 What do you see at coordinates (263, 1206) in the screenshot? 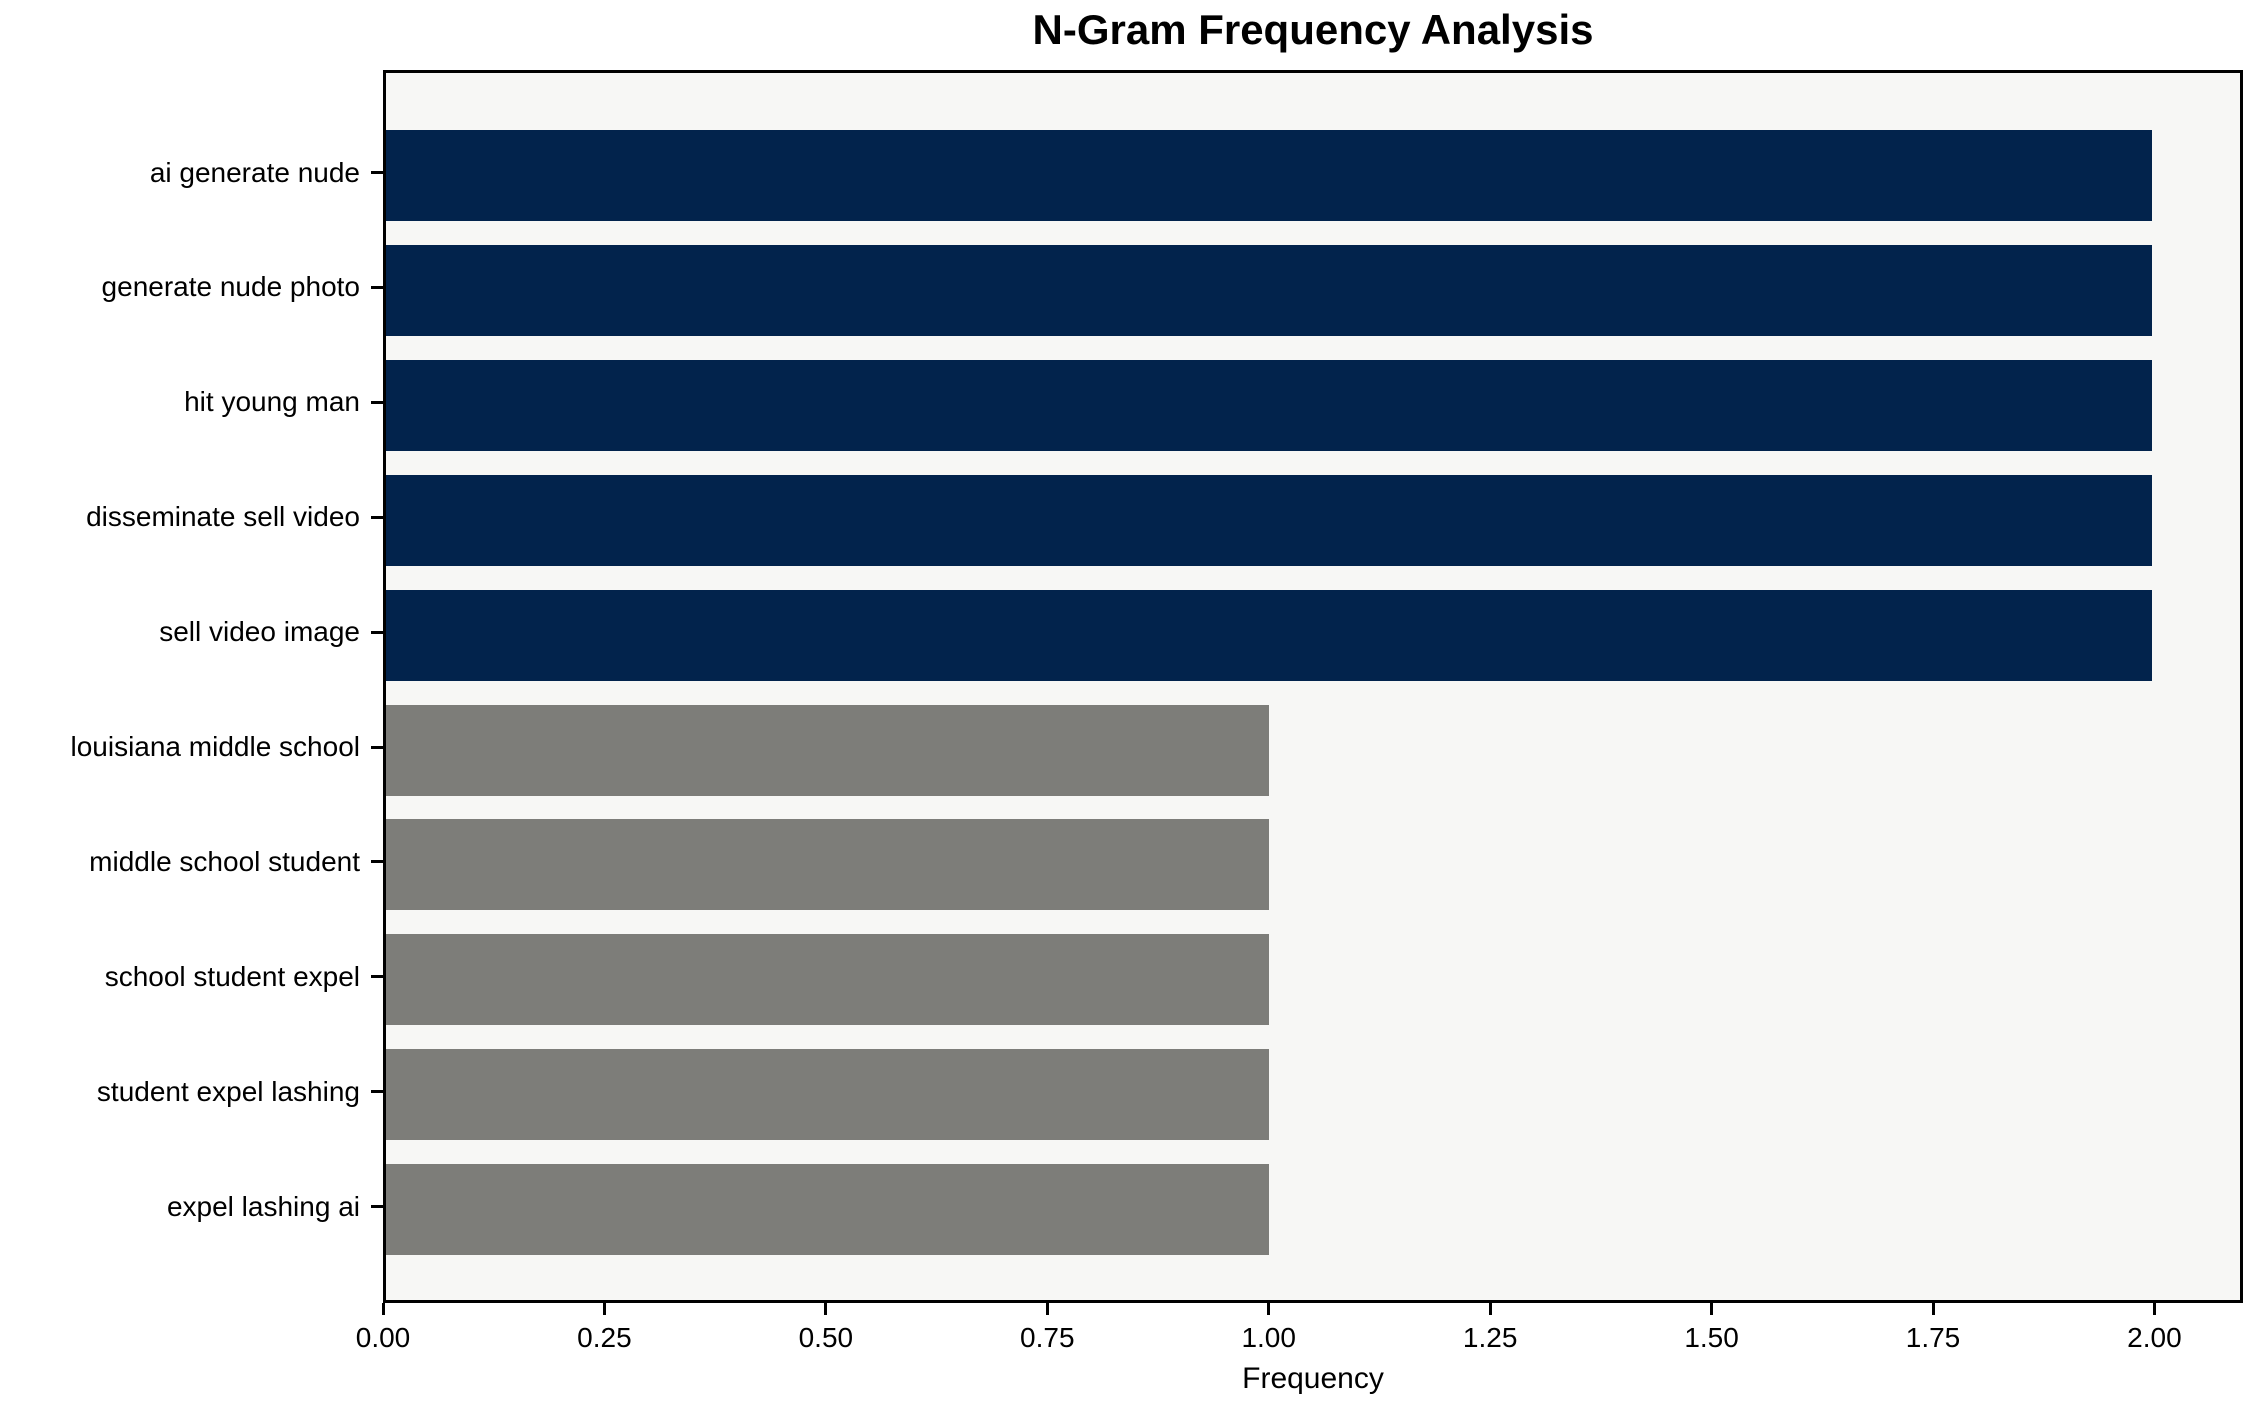
I see `y-tick-label: expel lashing ai` at bounding box center [263, 1206].